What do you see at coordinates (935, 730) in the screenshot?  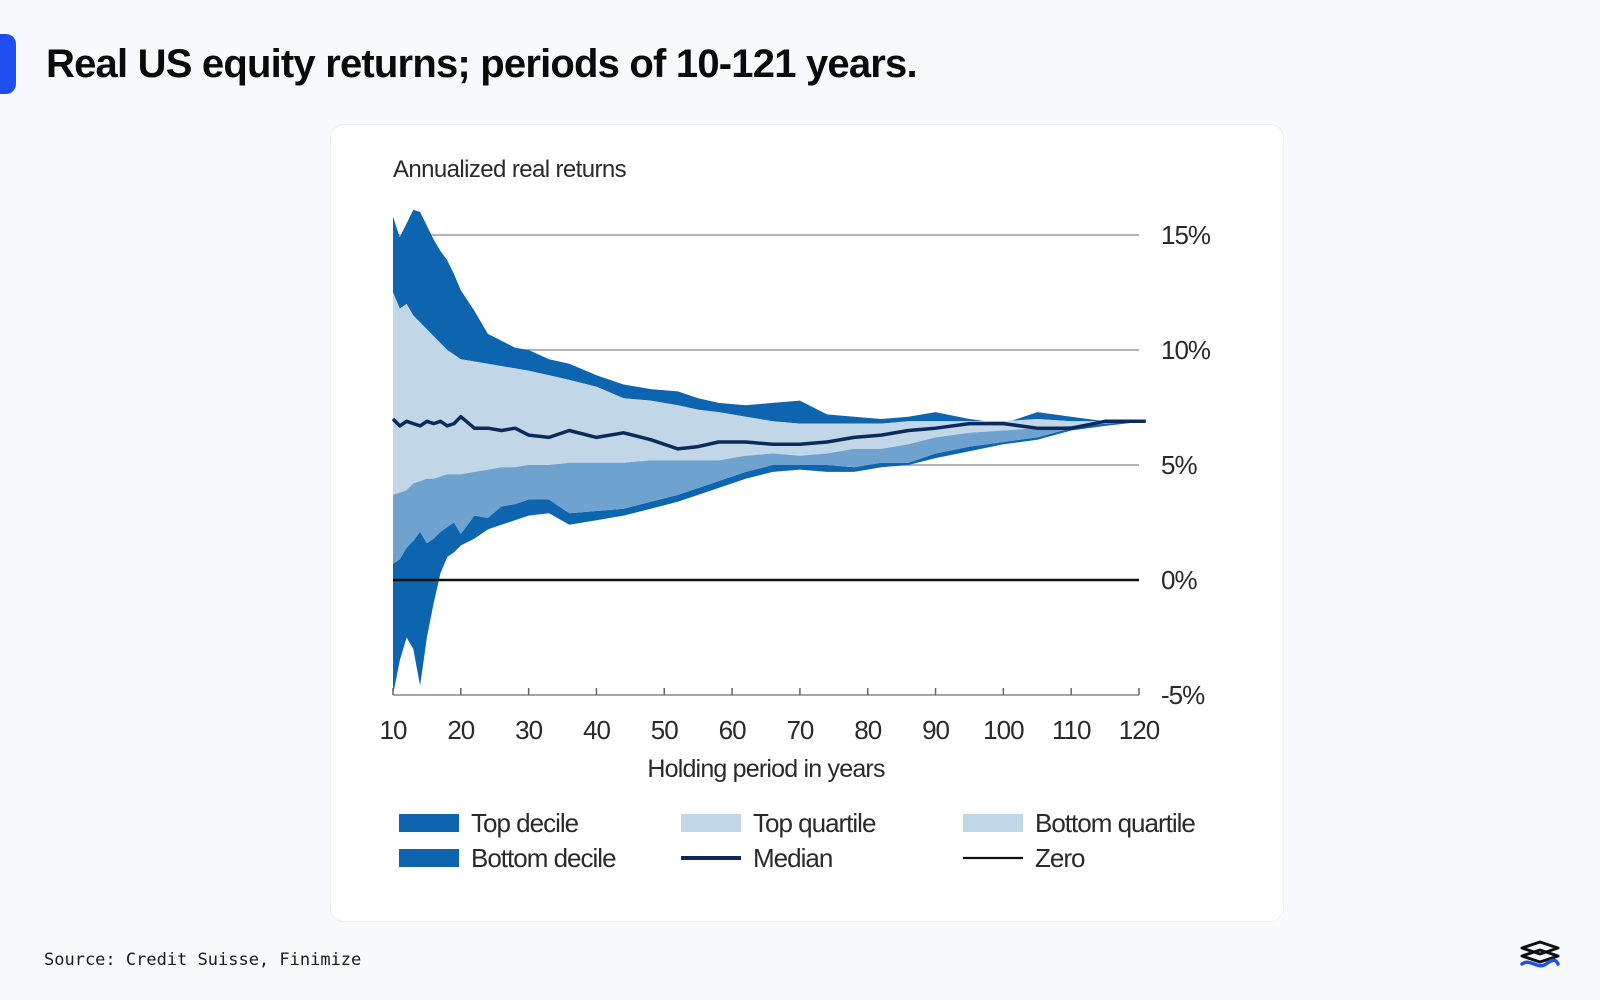 I see `x-tick-label-90: 90` at bounding box center [935, 730].